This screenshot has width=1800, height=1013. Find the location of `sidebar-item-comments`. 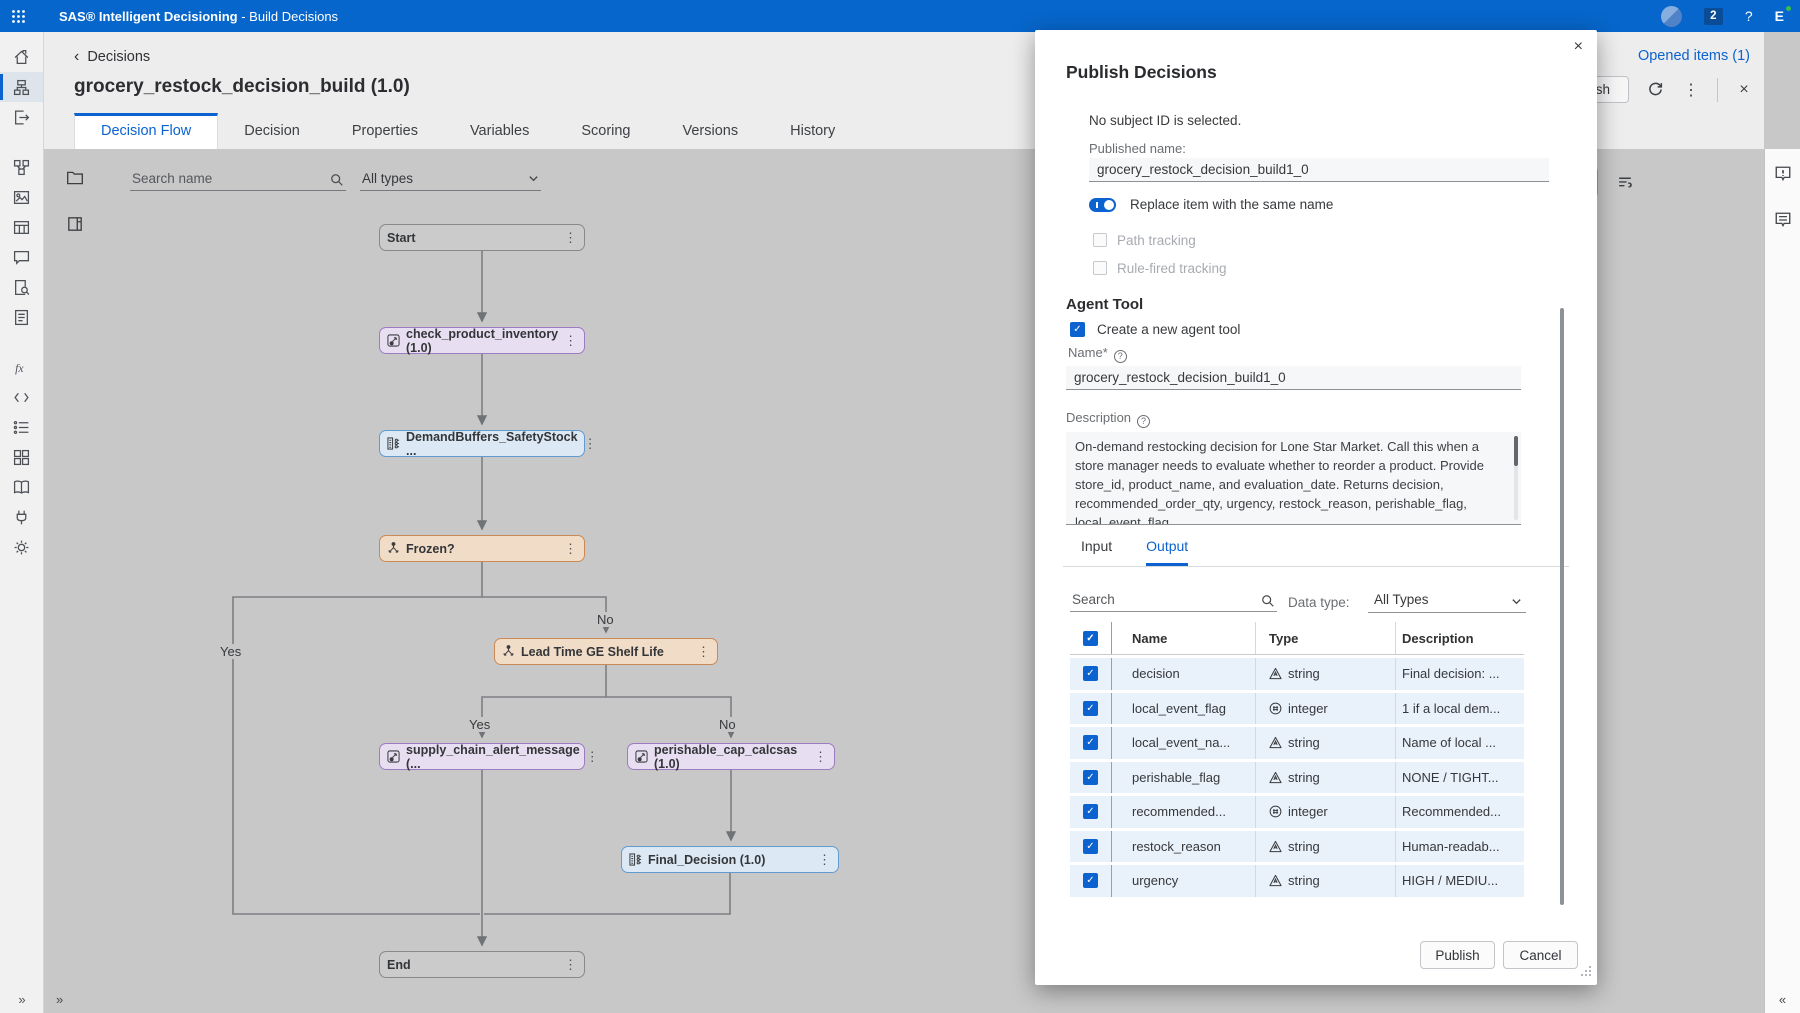

sidebar-item-comments is located at coordinates (21, 257).